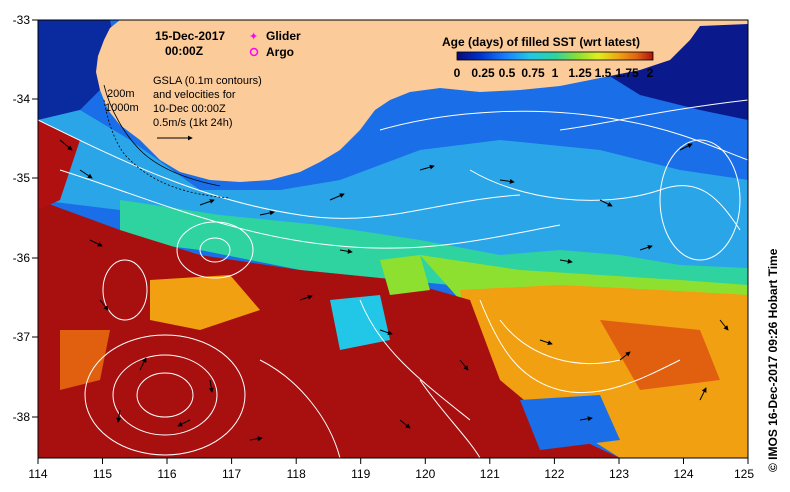  I want to click on gsla-note-line3: 10-Dec 00:00Z, so click(189, 109).